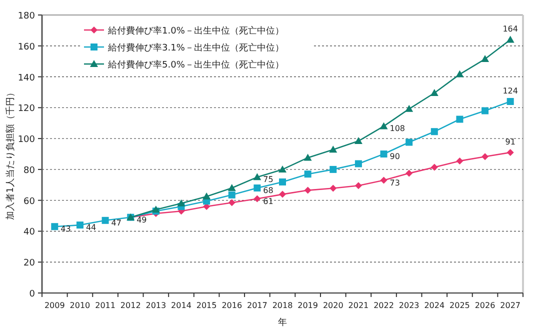 Image resolution: width=534 pixels, height=333 pixels. Describe the element at coordinates (510, 141) in the screenshot. I see `data-label: 91` at that location.